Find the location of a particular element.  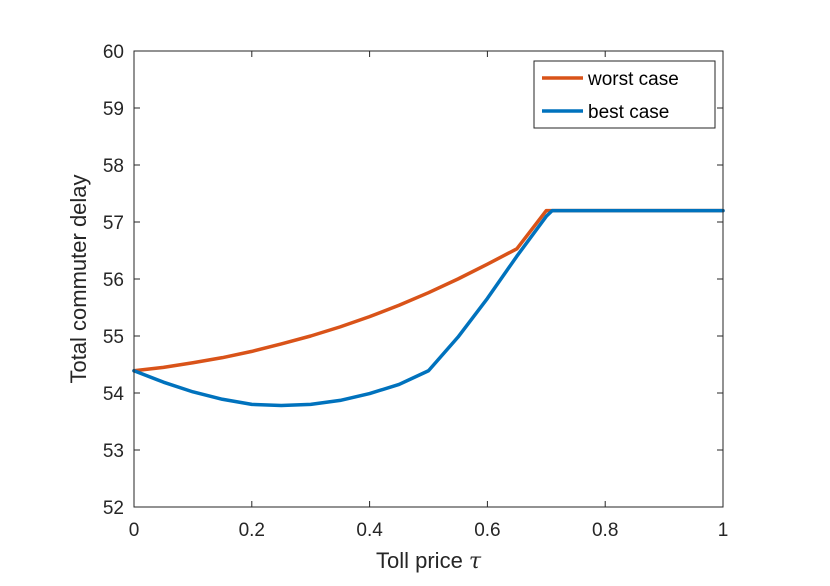

x-tick-label: 1 is located at coordinates (723, 530).